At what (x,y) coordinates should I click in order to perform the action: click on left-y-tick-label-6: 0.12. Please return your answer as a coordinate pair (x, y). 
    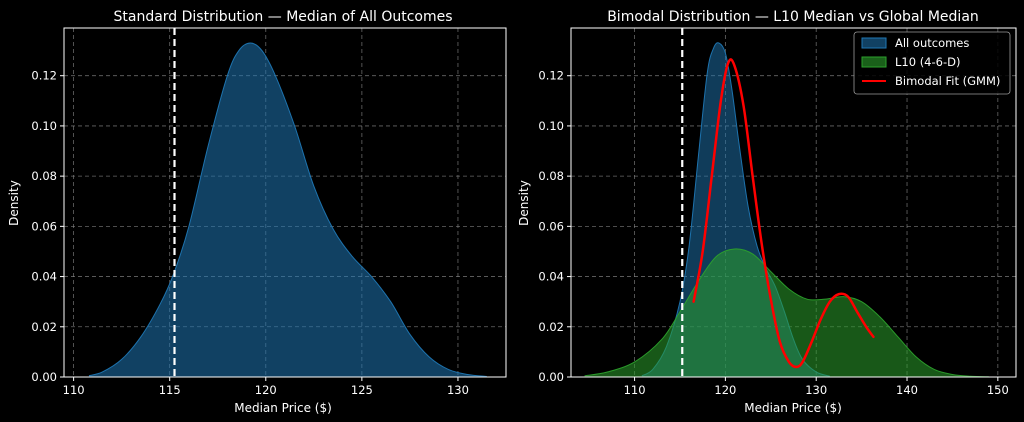
    Looking at the image, I should click on (44, 76).